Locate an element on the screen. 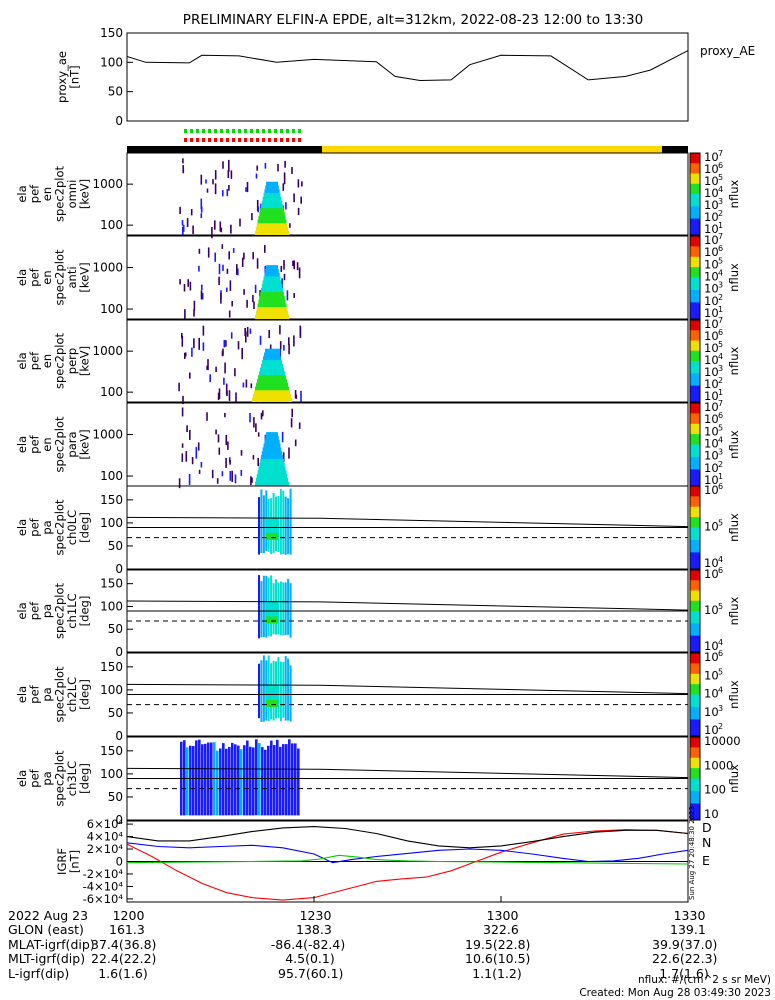  spectrogram-perp-colorbar-exp-0: 1 is located at coordinates (720, 392).